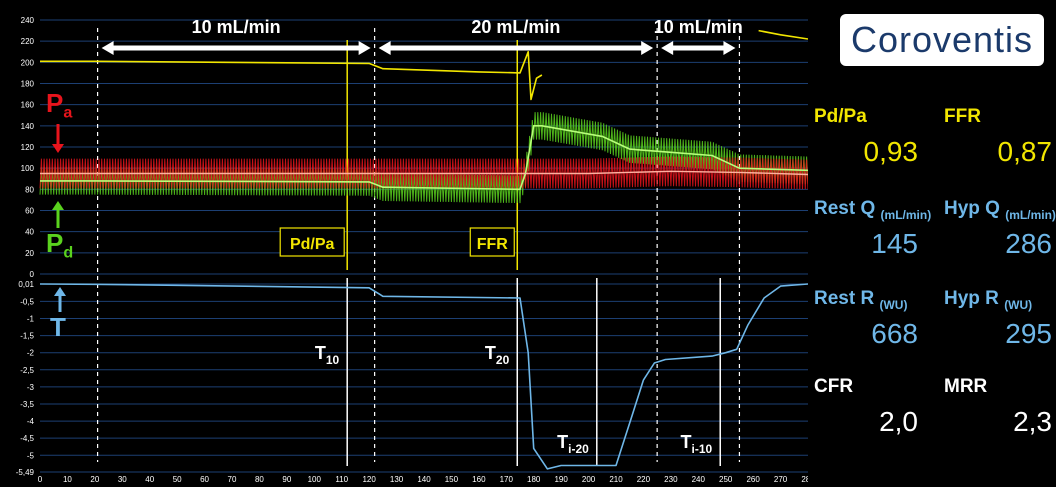 The width and height of the screenshot is (1056, 487). Describe the element at coordinates (942, 40) in the screenshot. I see `coroventis-logo: Coroventis` at that location.